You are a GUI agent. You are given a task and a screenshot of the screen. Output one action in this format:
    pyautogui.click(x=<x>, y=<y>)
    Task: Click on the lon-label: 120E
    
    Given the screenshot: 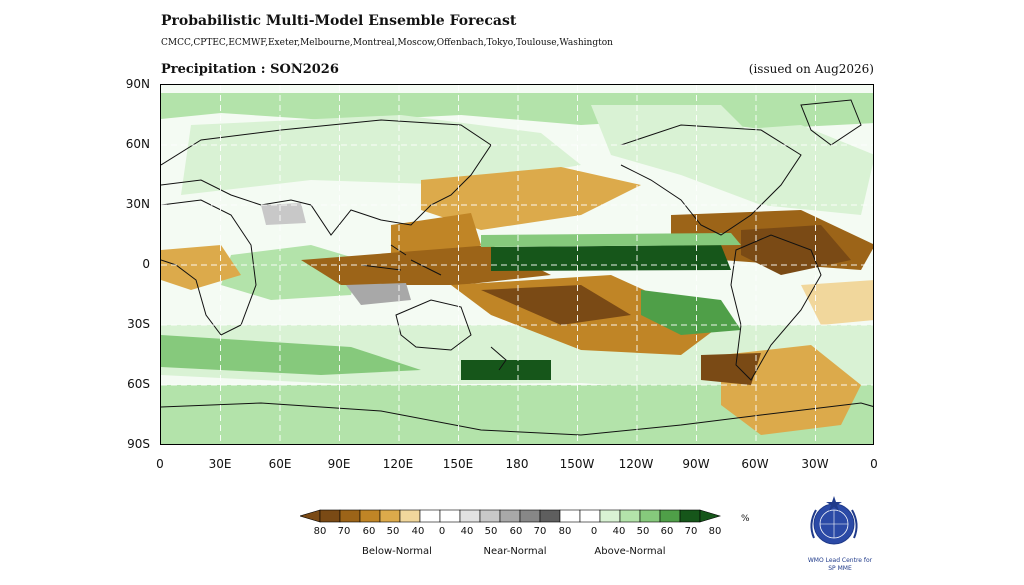 What is the action you would take?
    pyautogui.click(x=398, y=464)
    